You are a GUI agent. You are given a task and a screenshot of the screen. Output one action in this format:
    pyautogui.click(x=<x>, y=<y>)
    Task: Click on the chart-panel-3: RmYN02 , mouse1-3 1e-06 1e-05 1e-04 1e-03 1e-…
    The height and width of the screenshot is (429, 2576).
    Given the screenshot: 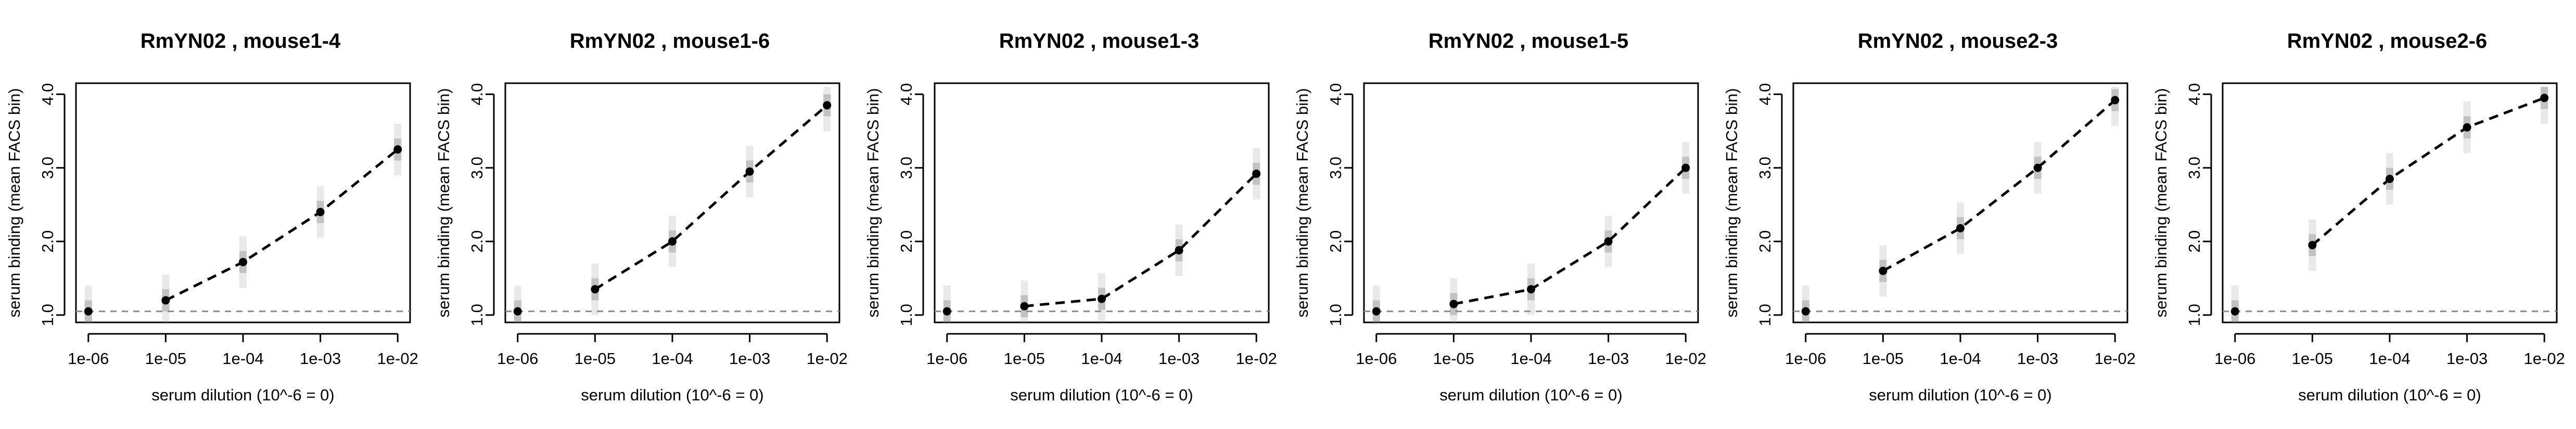 What is the action you would take?
    pyautogui.click(x=1070, y=217)
    